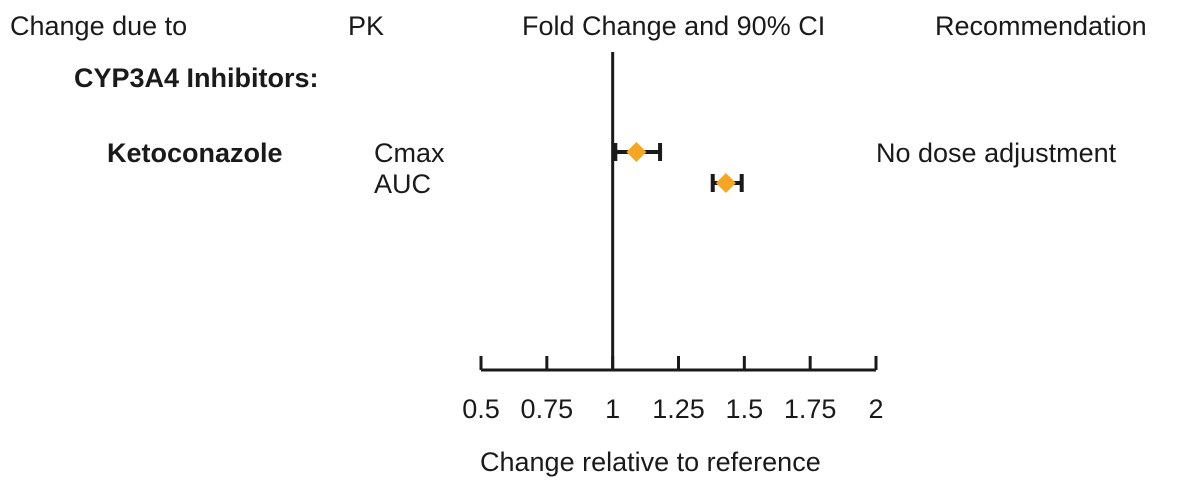  I want to click on header-pk: PK, so click(366, 26).